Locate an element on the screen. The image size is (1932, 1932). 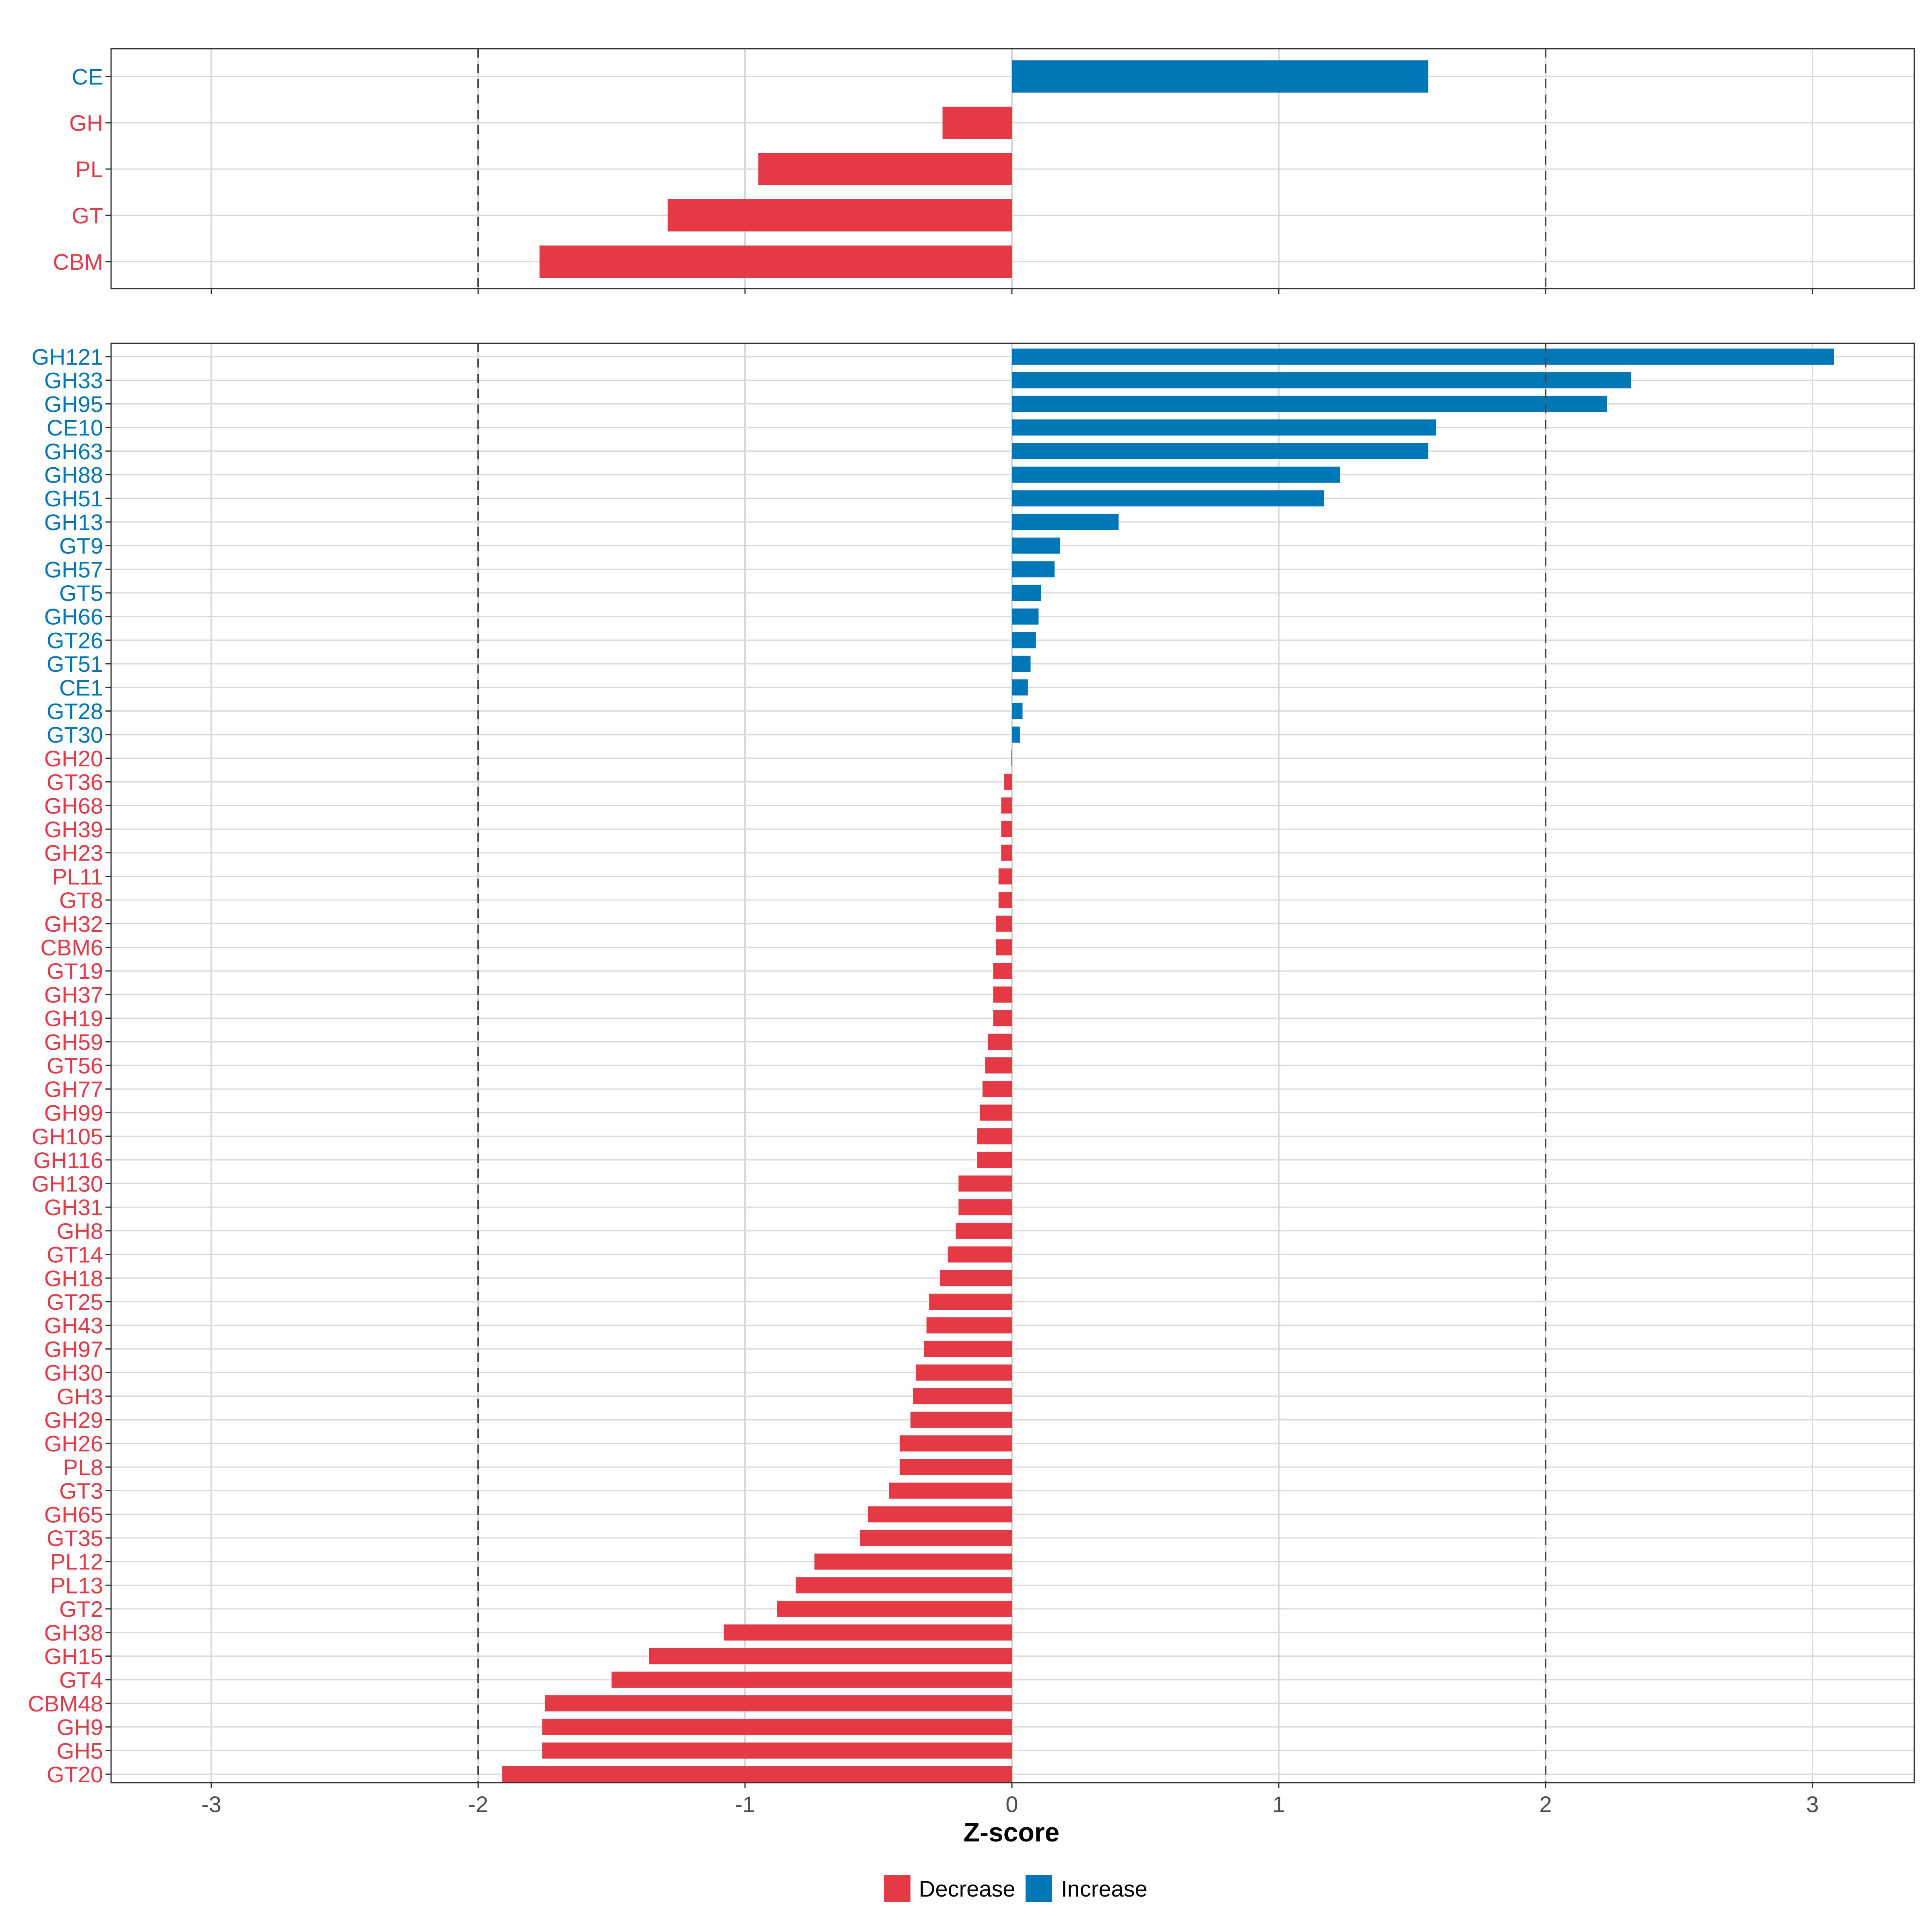
subfamily-label-gt5: GT5 is located at coordinates (81, 593).